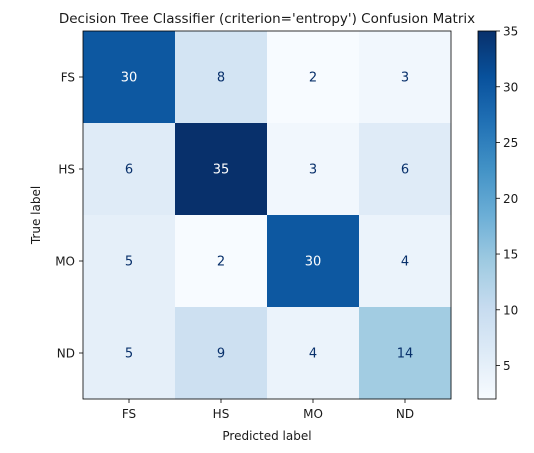  I want to click on colorbar-tick-label: 30, so click(510, 87).